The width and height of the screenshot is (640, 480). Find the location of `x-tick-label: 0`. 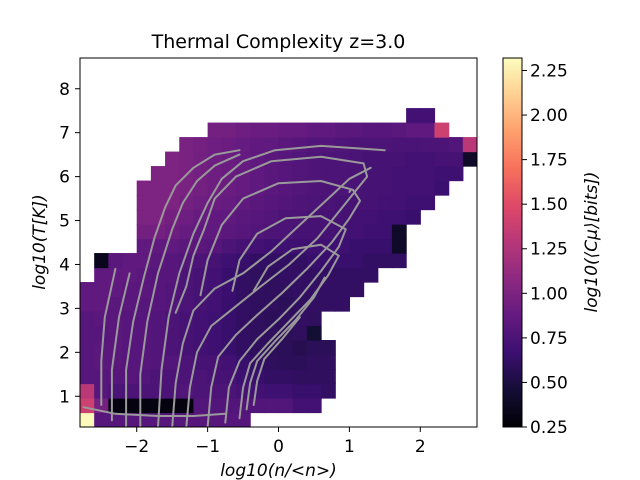

x-tick-label: 0 is located at coordinates (278, 447).